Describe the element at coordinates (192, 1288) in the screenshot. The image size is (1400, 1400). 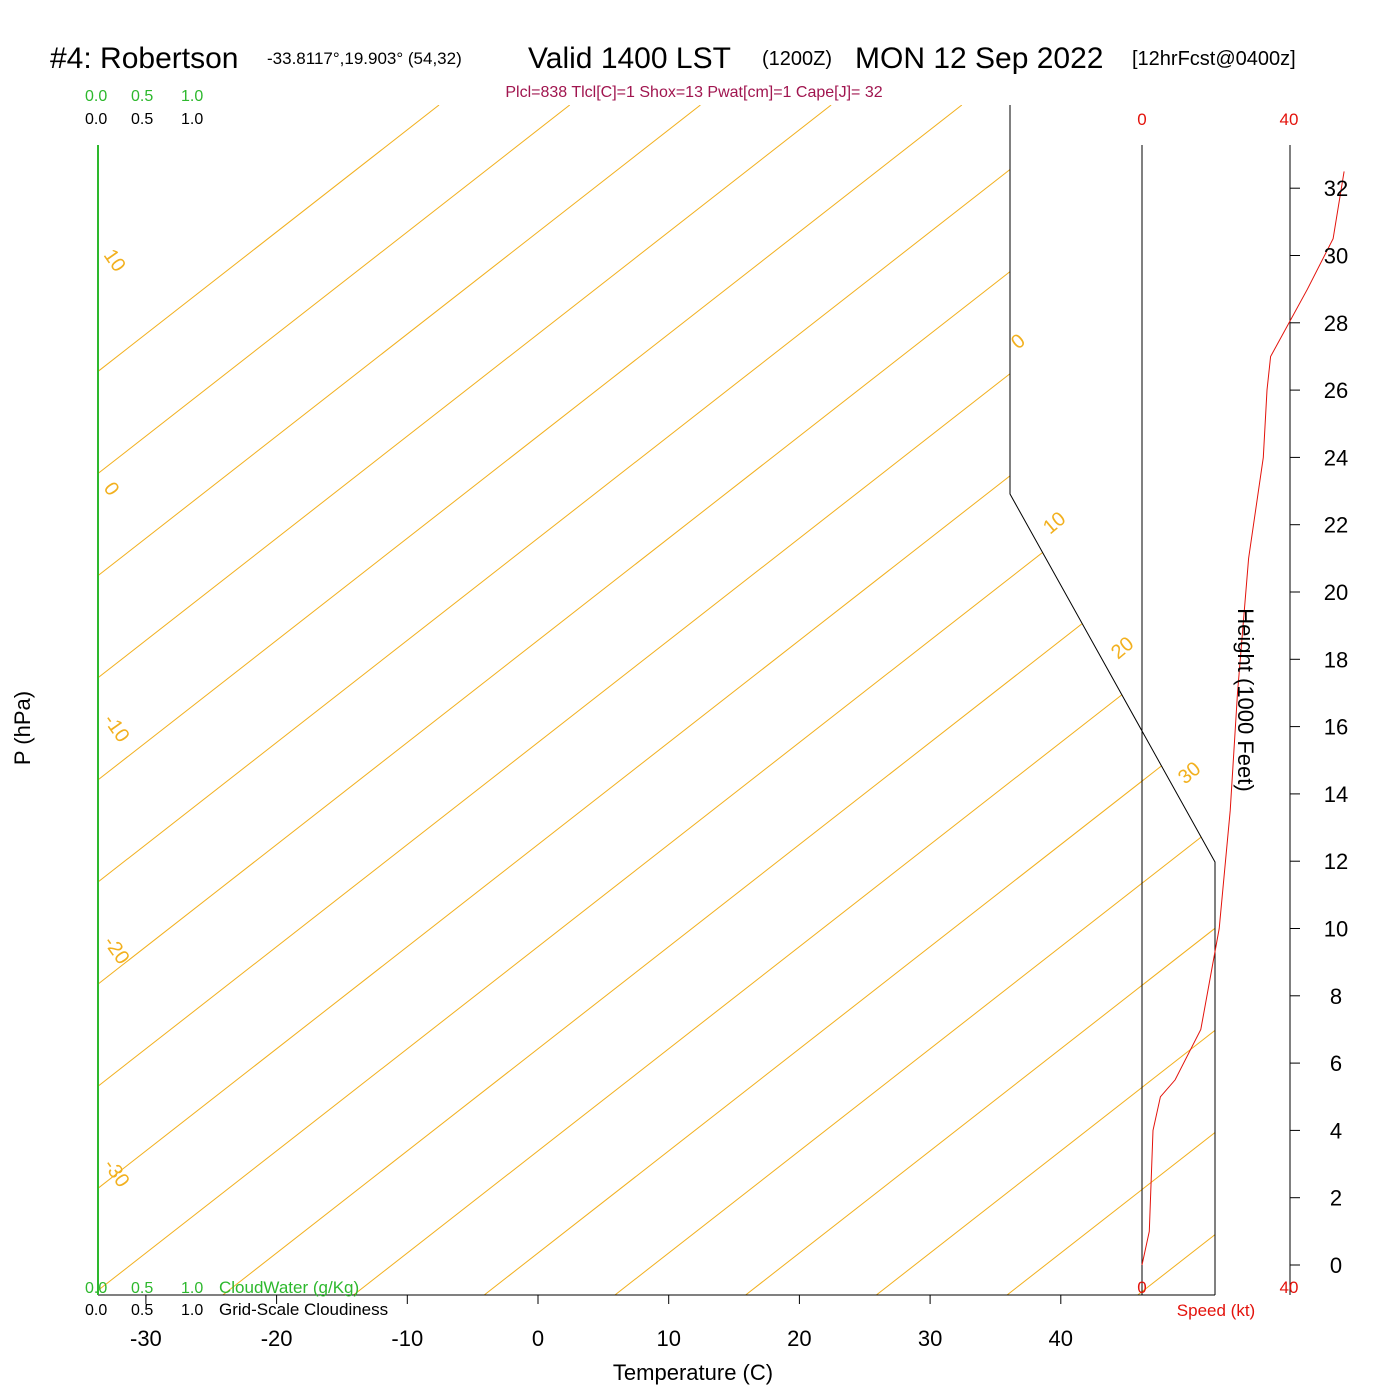
I see `cloudwater-tick-bottom-2: 1.0` at that location.